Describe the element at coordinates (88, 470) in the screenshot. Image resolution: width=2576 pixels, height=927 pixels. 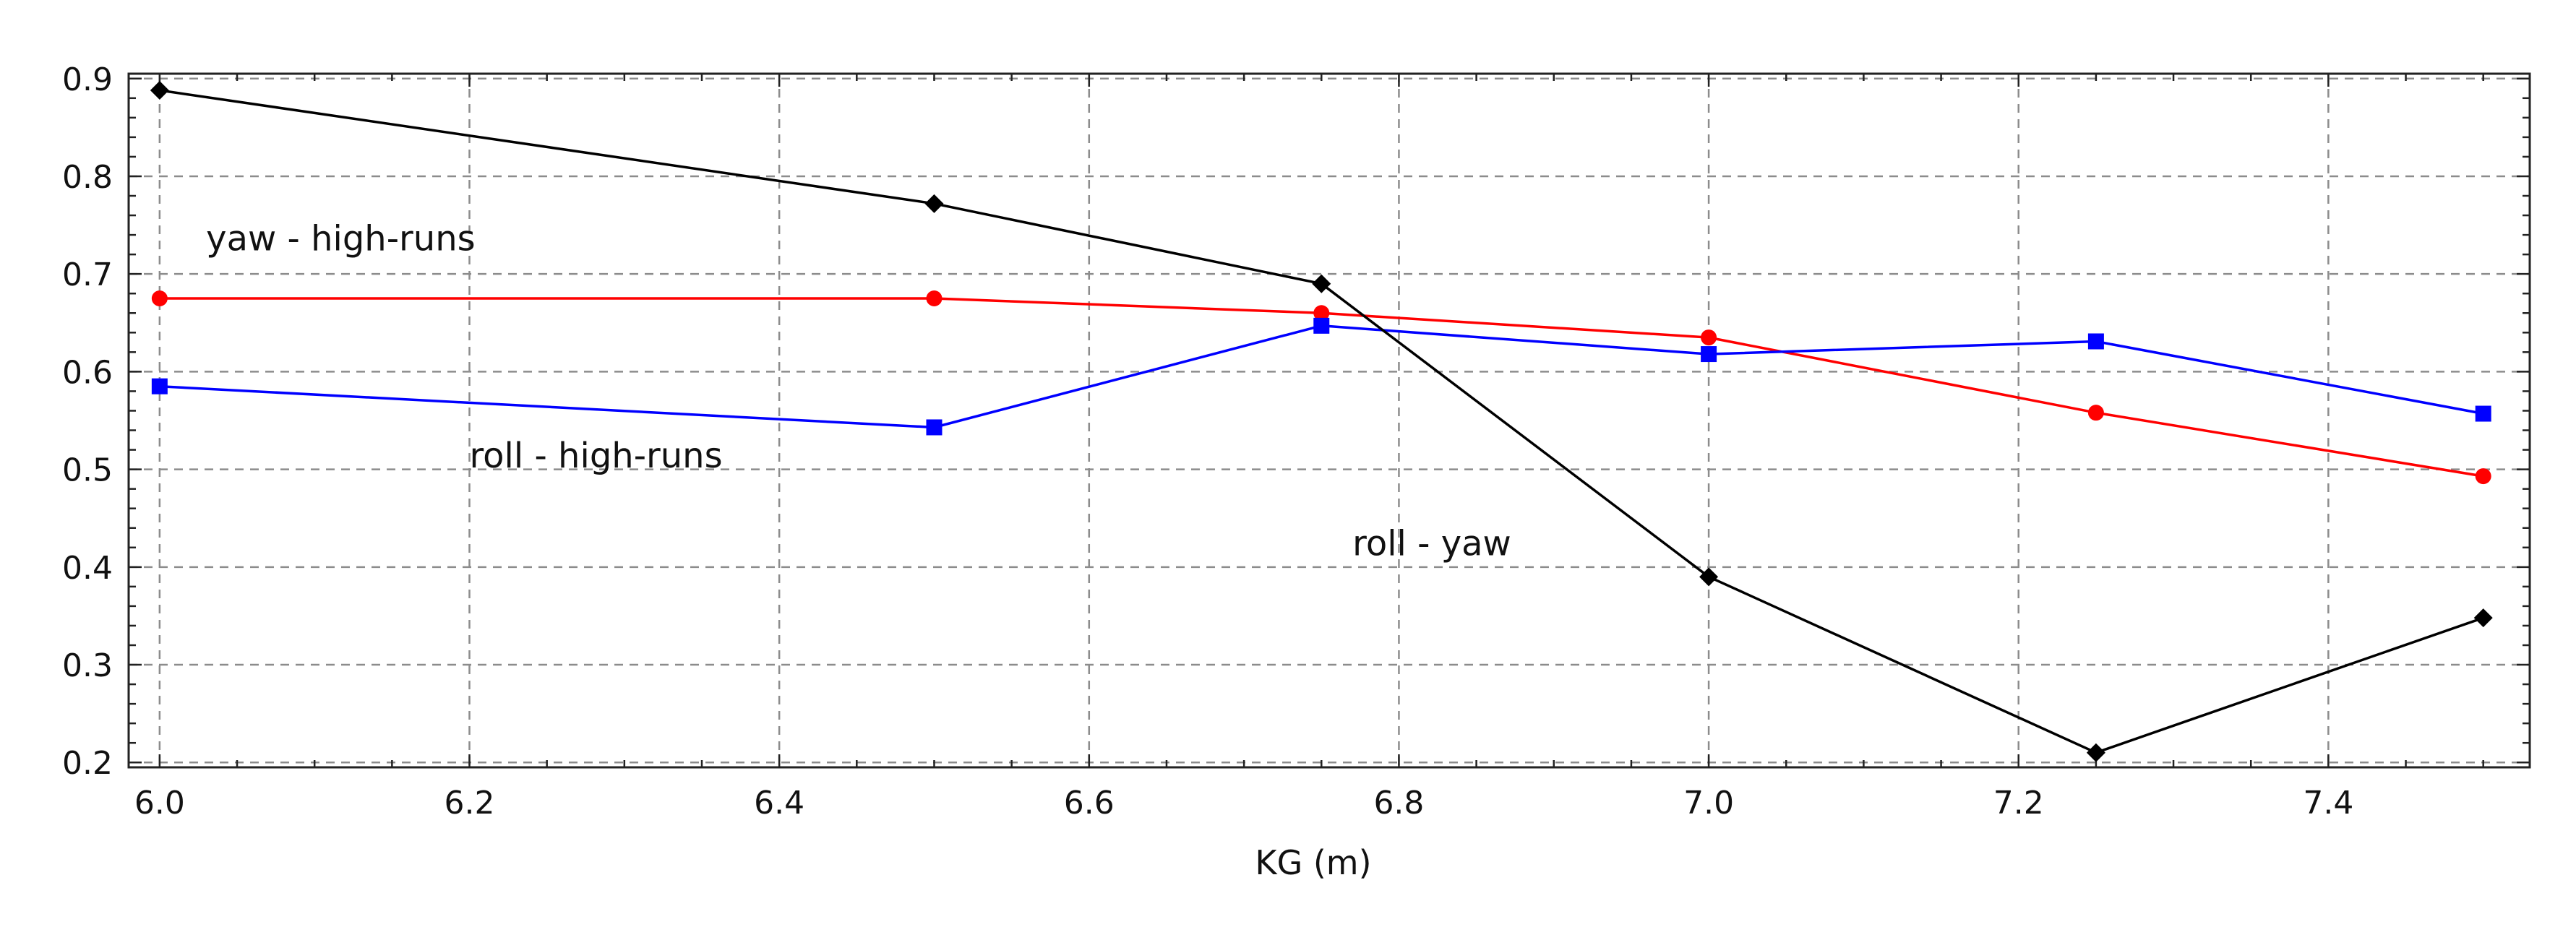
I see `y-tick-label: 0.5` at that location.